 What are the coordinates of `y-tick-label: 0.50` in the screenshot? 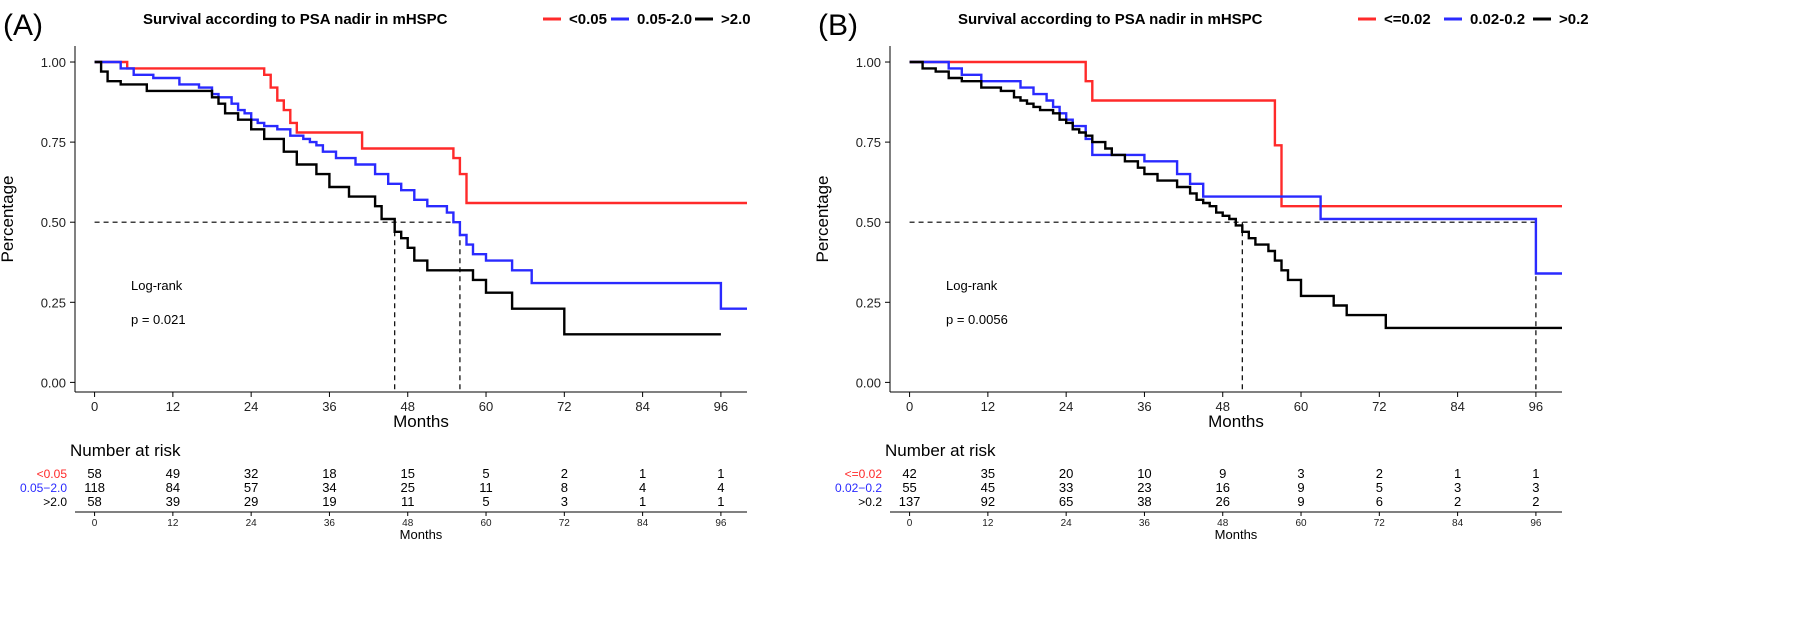 It's located at (53, 222).